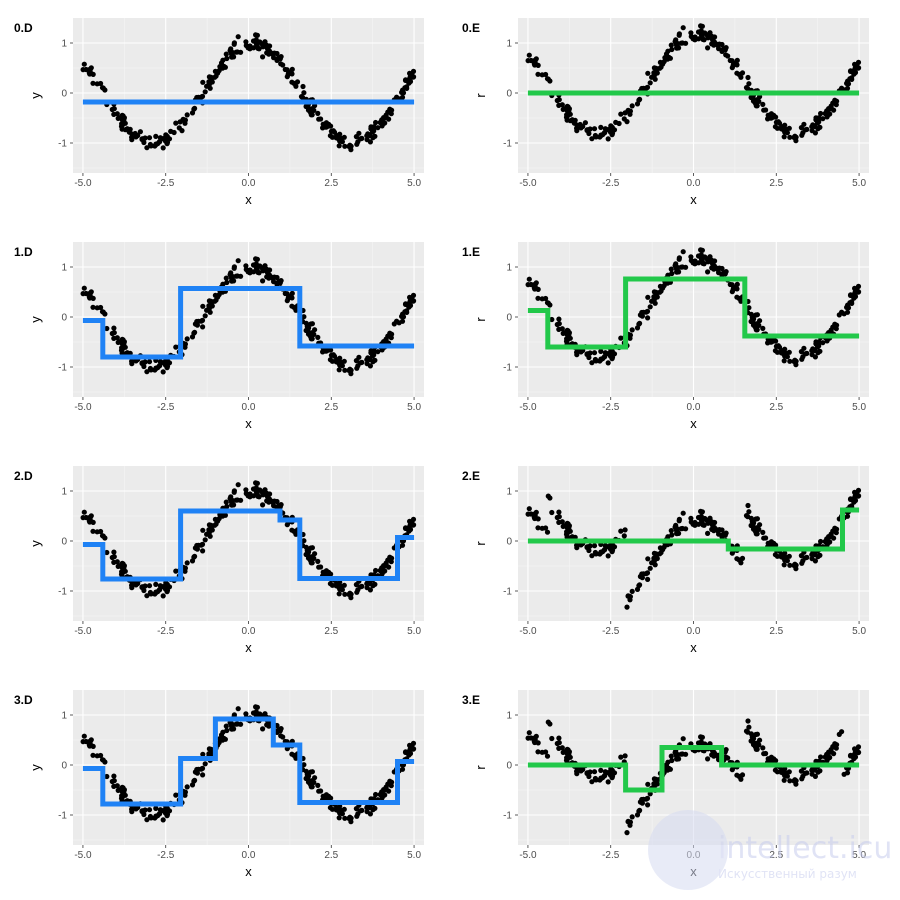 Image resolution: width=900 pixels, height=900 pixels. Describe the element at coordinates (859, 183) in the screenshot. I see `x-tick-label: 5.0` at that location.